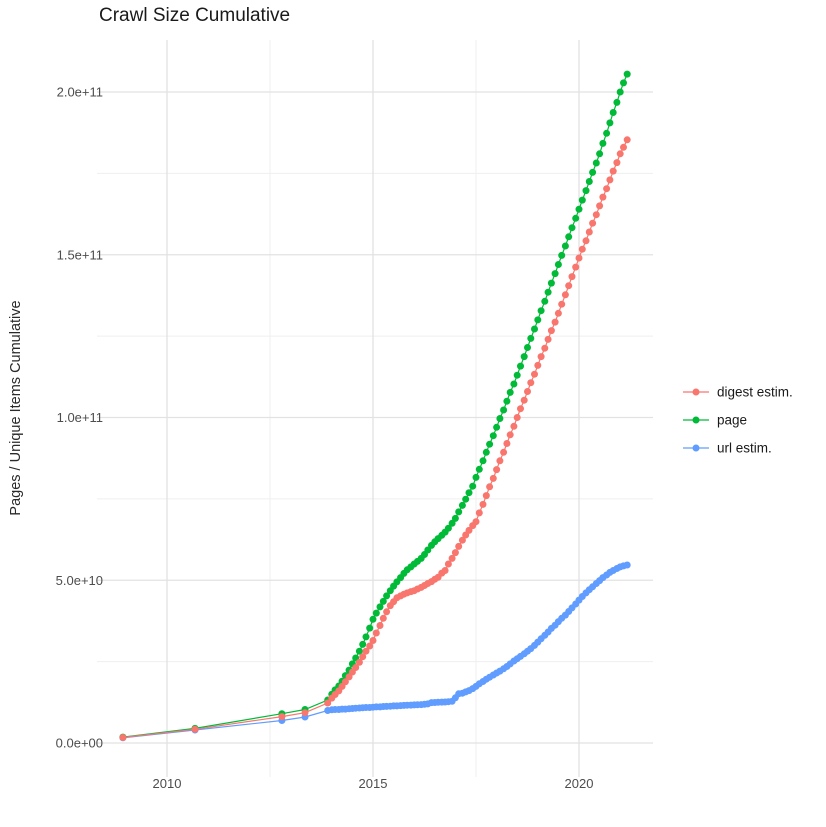 The image size is (826, 827). What do you see at coordinates (375, 651) in the screenshot?
I see `series-line-url-estim` at bounding box center [375, 651].